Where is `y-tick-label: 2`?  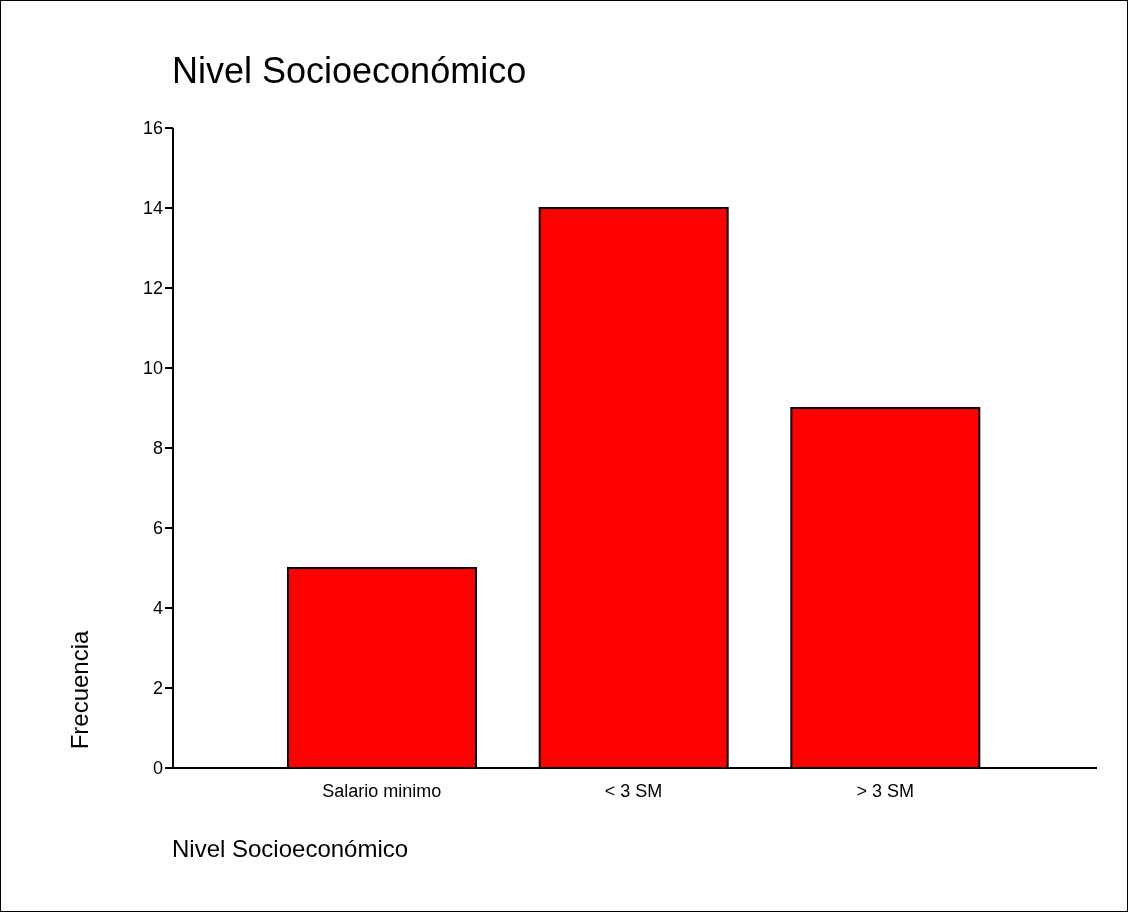
y-tick-label: 2 is located at coordinates (157, 688).